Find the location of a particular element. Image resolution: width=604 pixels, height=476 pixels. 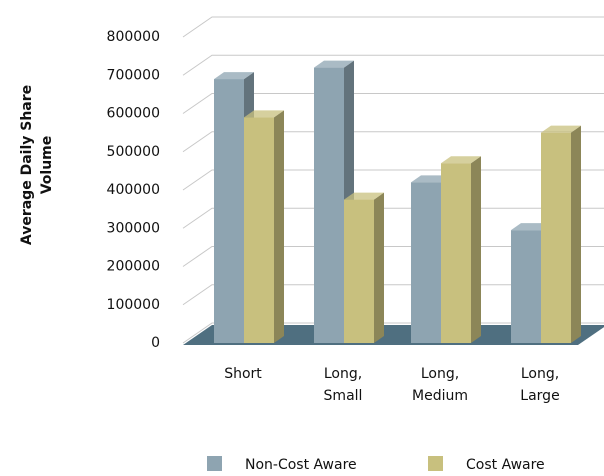

legend-label: Non-Cost Aware is located at coordinates (301, 465).